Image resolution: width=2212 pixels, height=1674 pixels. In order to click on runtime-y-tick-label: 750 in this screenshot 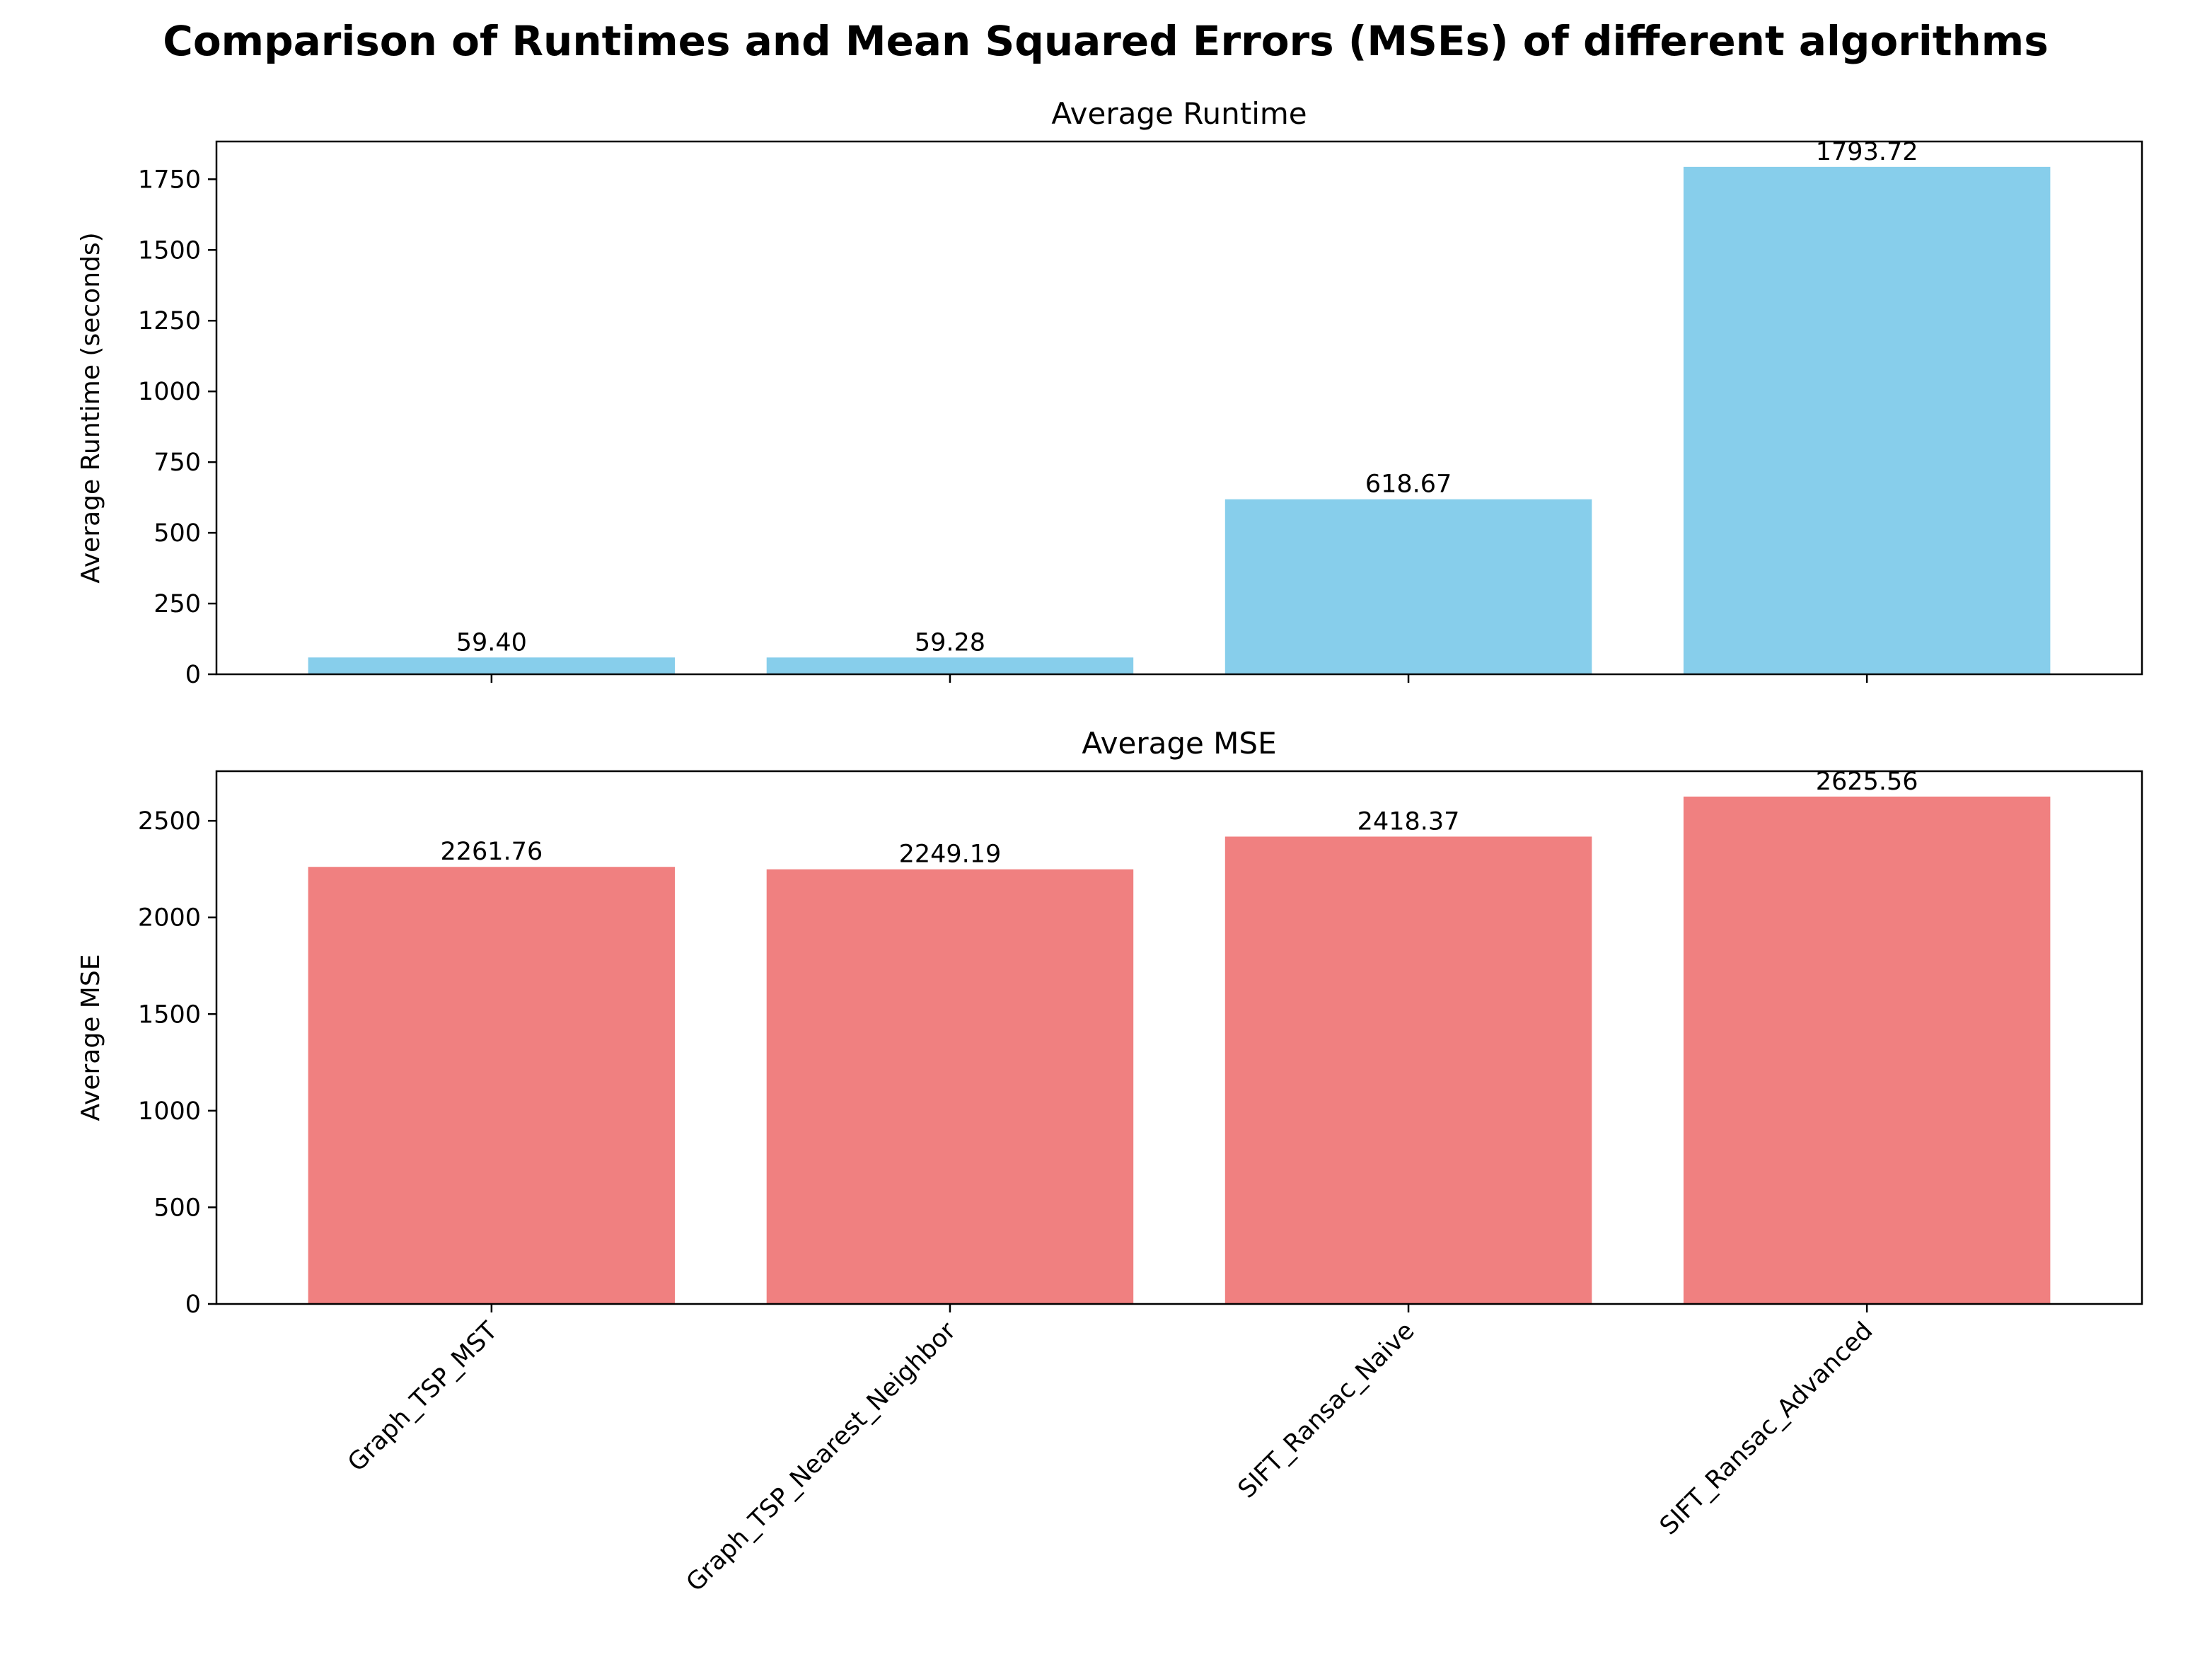, I will do `click(177, 463)`.